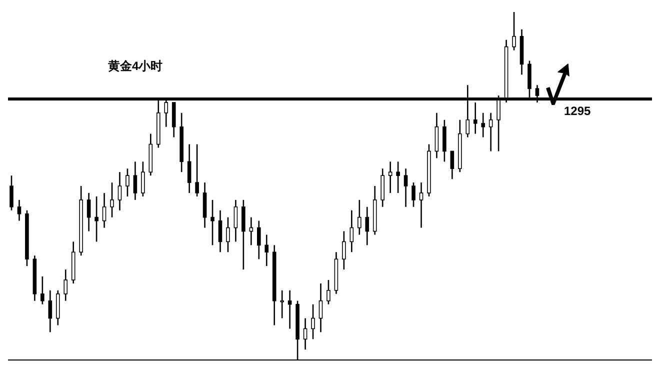 This screenshot has width=664, height=374. I want to click on text: 1295, so click(577, 111).